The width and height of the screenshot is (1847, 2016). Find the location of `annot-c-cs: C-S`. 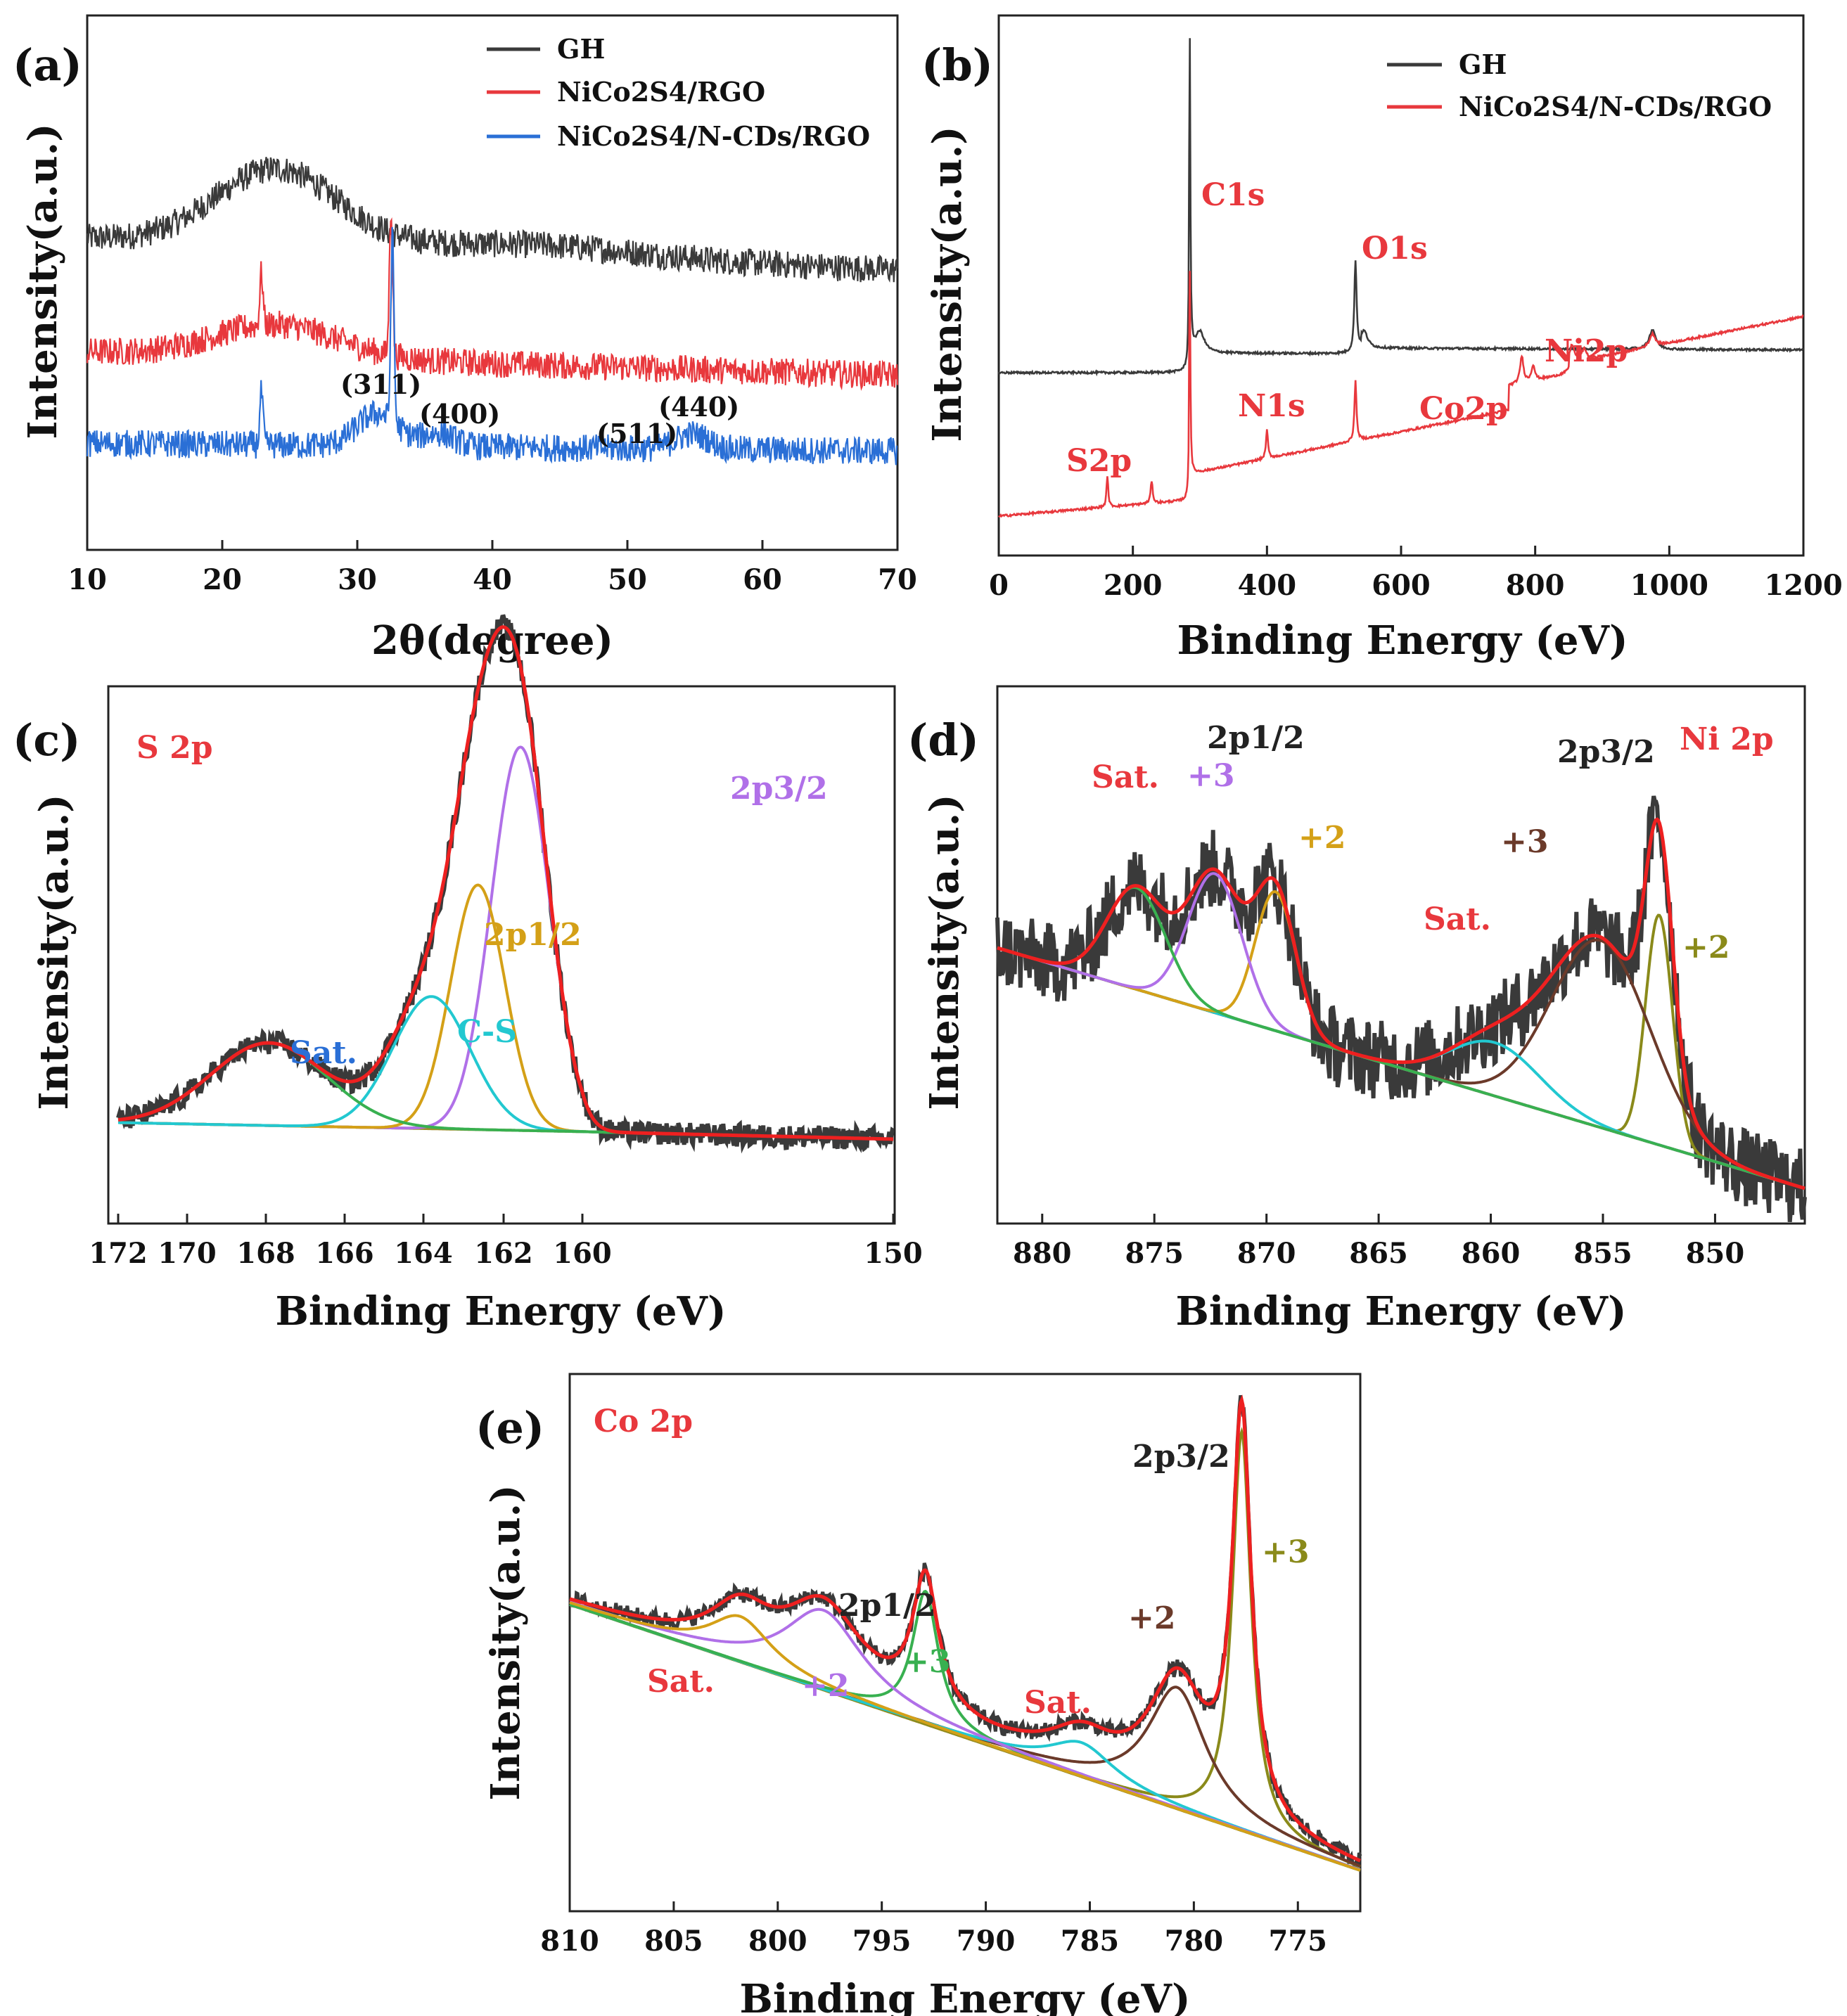

annot-c-cs: C-S is located at coordinates (487, 1032).